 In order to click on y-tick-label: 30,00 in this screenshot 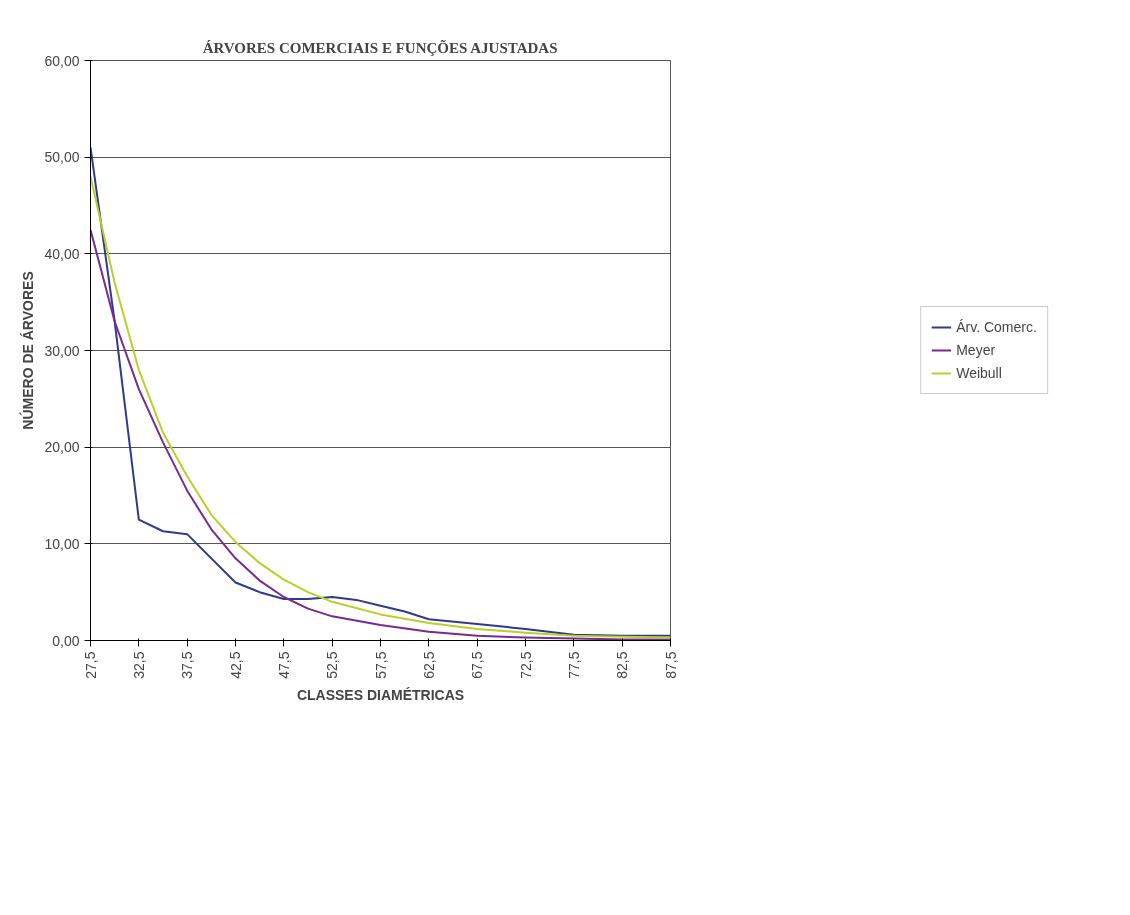, I will do `click(62, 350)`.